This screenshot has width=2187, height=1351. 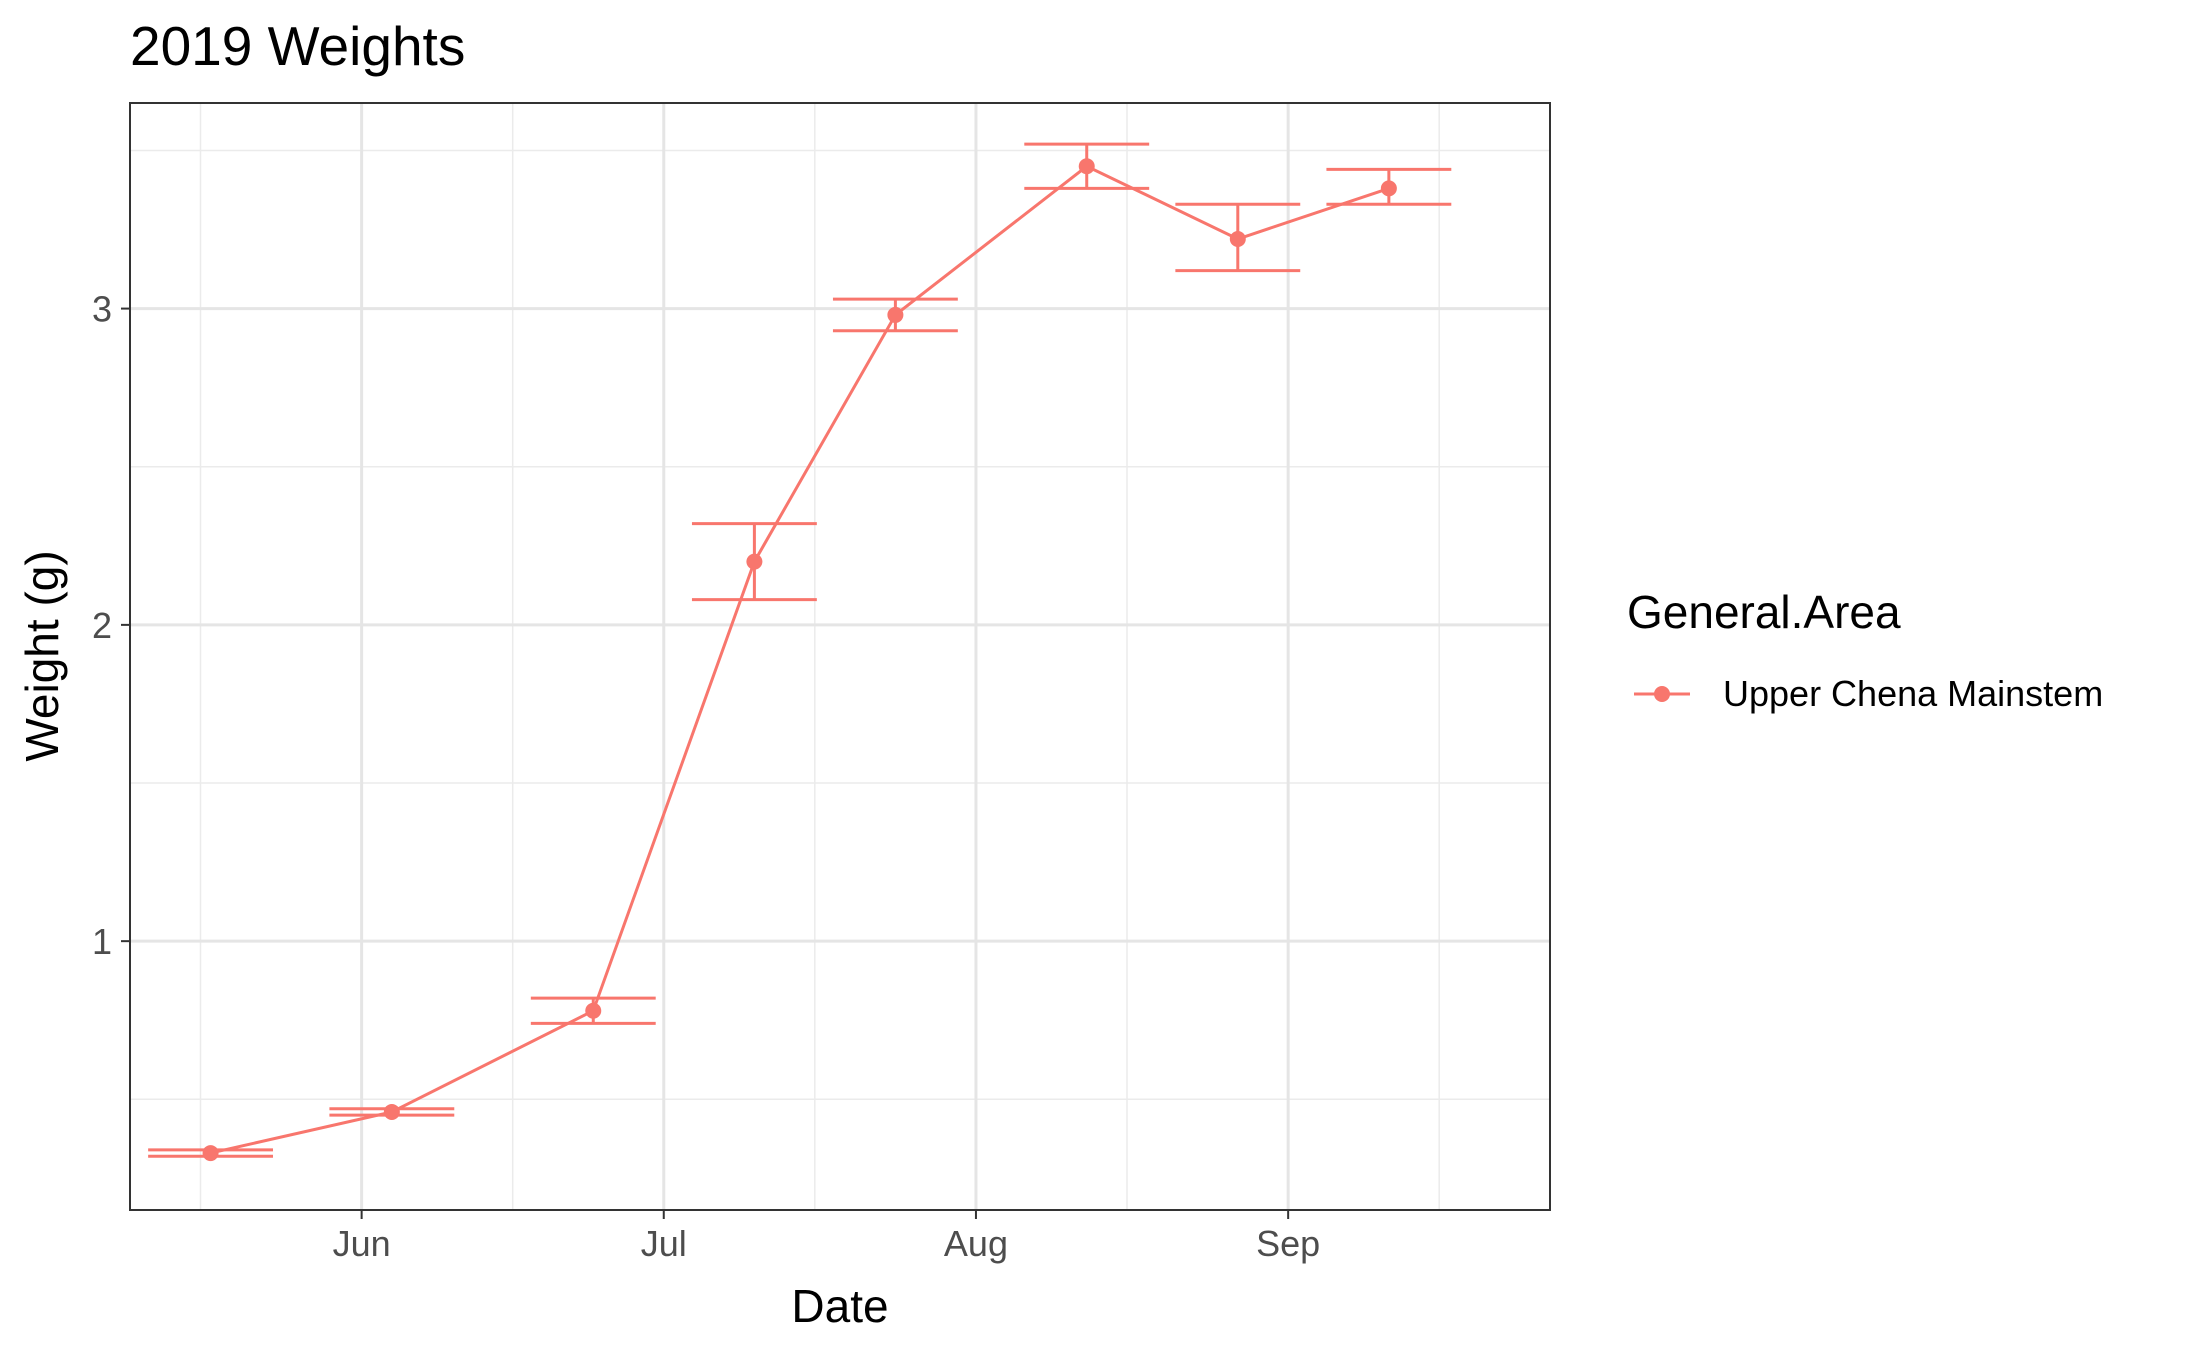 What do you see at coordinates (839, 1306) in the screenshot?
I see `x-axis-title: Date` at bounding box center [839, 1306].